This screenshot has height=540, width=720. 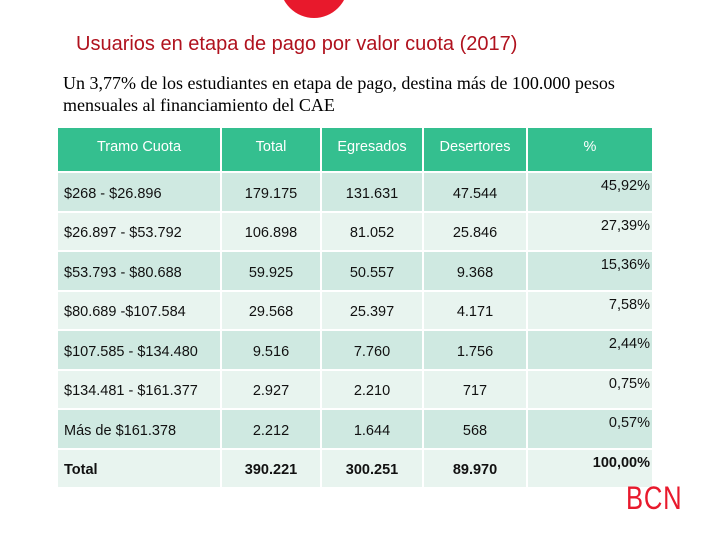 I want to click on table-header-row: Tramo Cuota Total Egresados Desertores %, so click(x=355, y=149).